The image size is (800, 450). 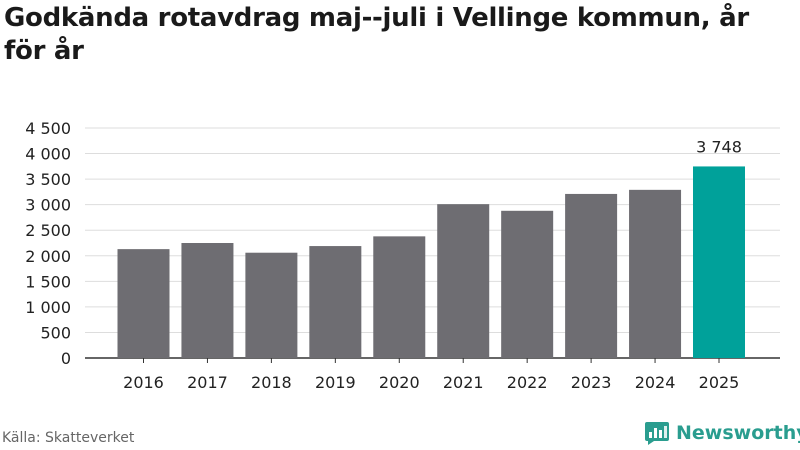 I want to click on y-tick-label: 2 500, so click(x=48, y=230).